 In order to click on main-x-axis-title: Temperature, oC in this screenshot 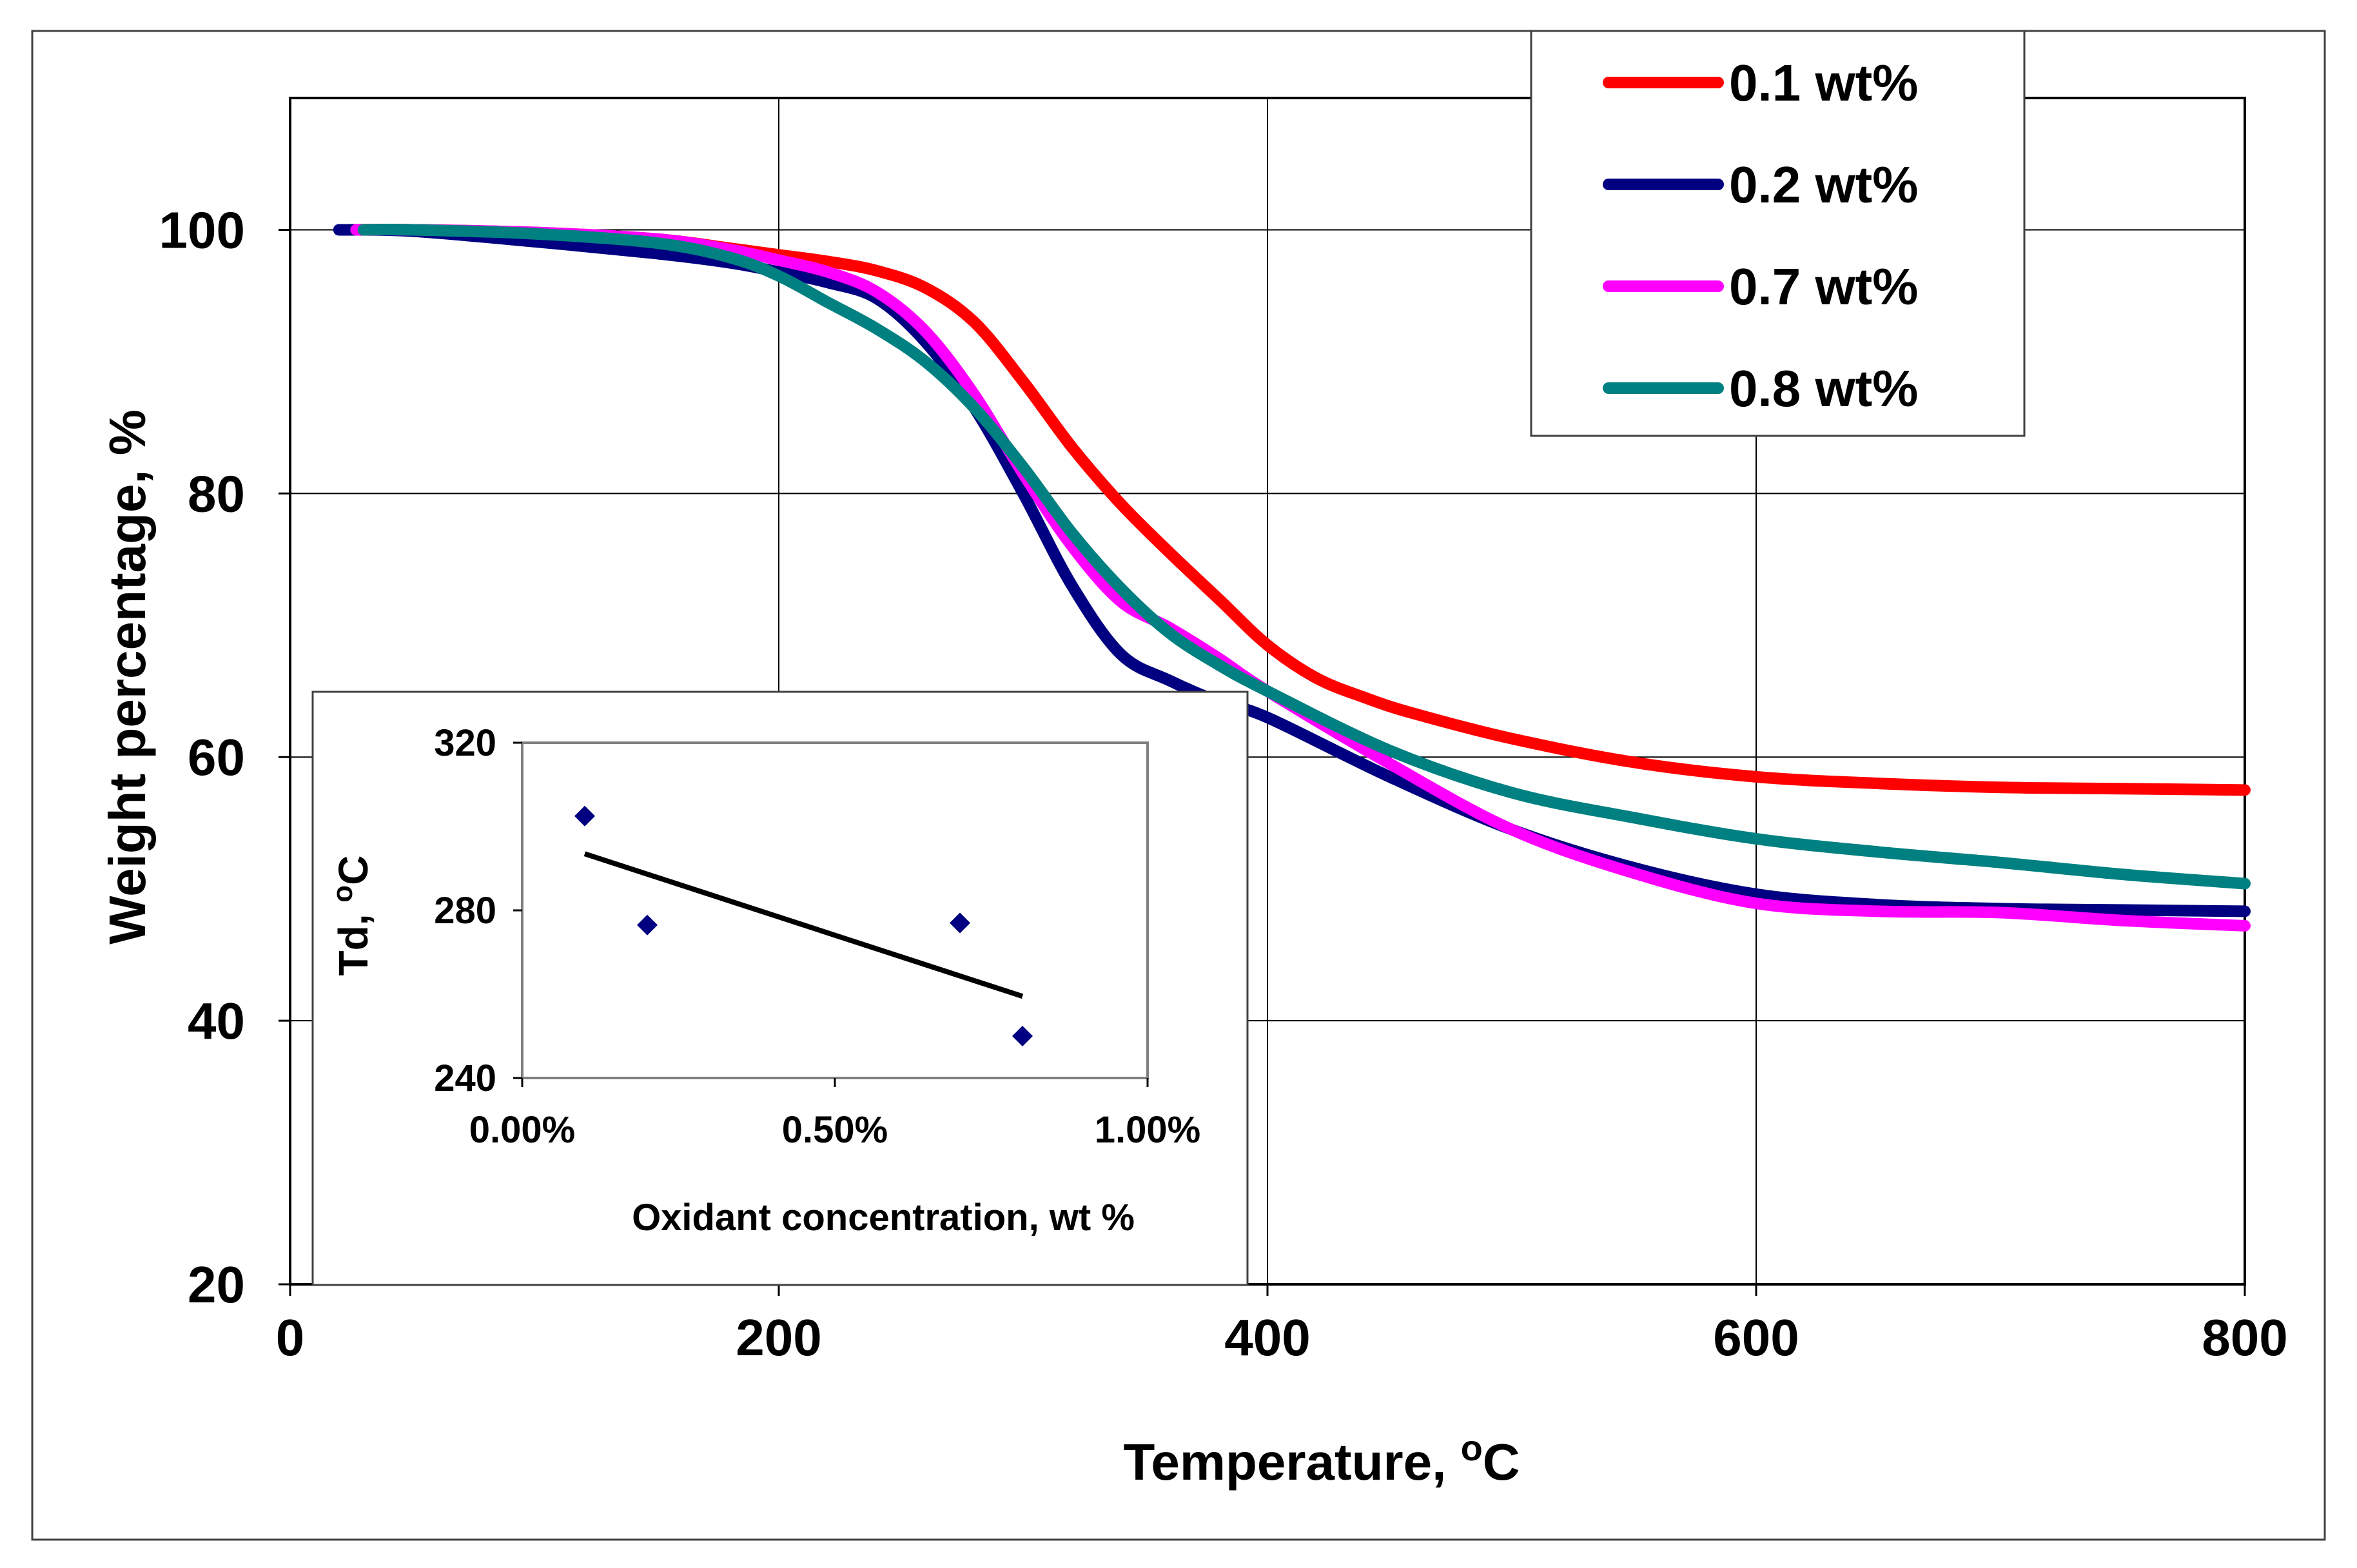, I will do `click(1322, 1459)`.